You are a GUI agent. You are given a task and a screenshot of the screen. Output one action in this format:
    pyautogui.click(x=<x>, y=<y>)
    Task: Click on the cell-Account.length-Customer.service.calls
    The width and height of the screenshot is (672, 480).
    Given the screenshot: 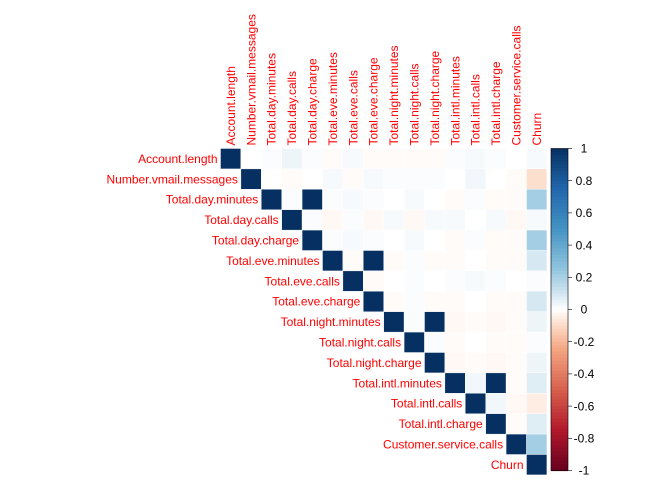 What is the action you would take?
    pyautogui.click(x=516, y=159)
    